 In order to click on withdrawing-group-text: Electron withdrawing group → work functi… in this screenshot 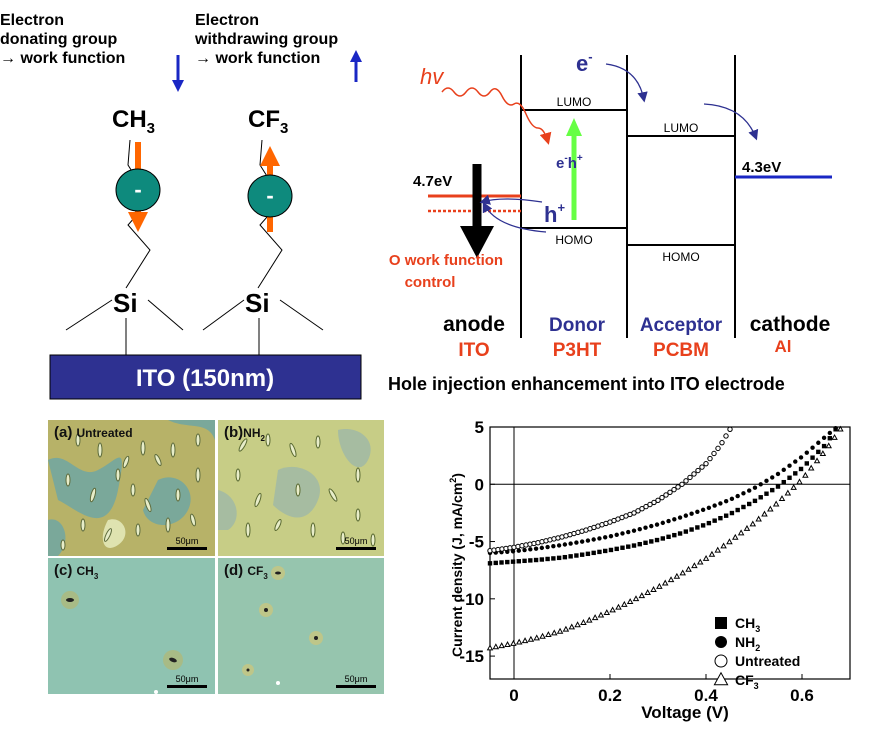, I will do `click(266, 39)`.